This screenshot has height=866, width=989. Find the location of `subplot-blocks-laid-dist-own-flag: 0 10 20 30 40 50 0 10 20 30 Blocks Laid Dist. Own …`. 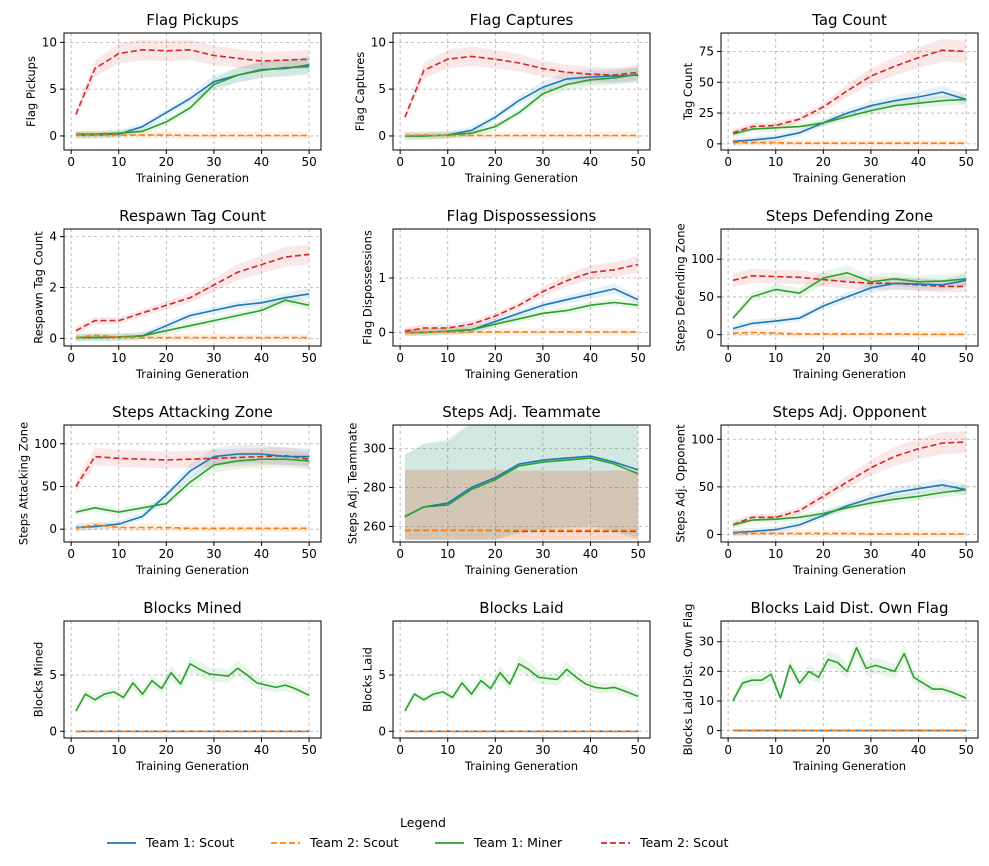

subplot-blocks-laid-dist-own-flag: 0 10 20 30 40 50 0 10 20 30 Blocks Laid Dist. Own … is located at coordinates (830, 686).